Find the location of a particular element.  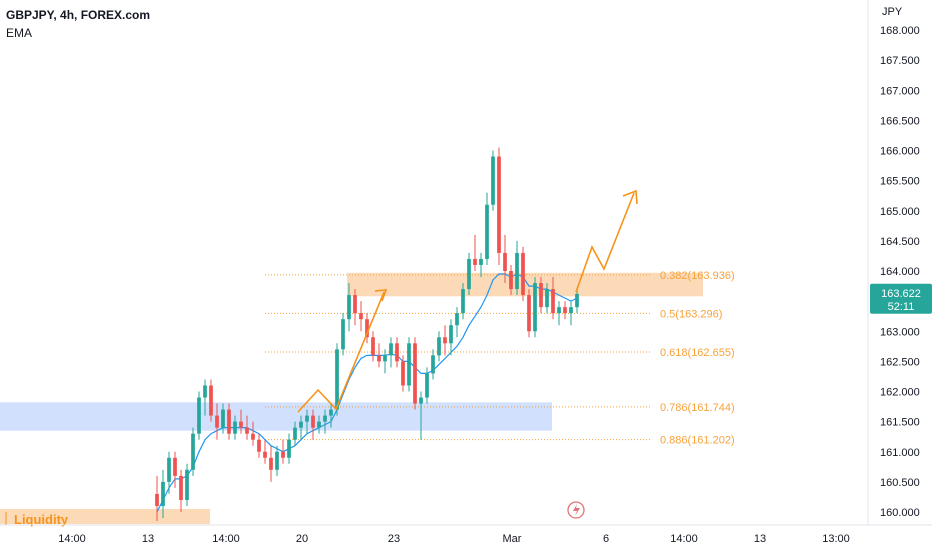

y-tick-label: 160.000 is located at coordinates (900, 513).